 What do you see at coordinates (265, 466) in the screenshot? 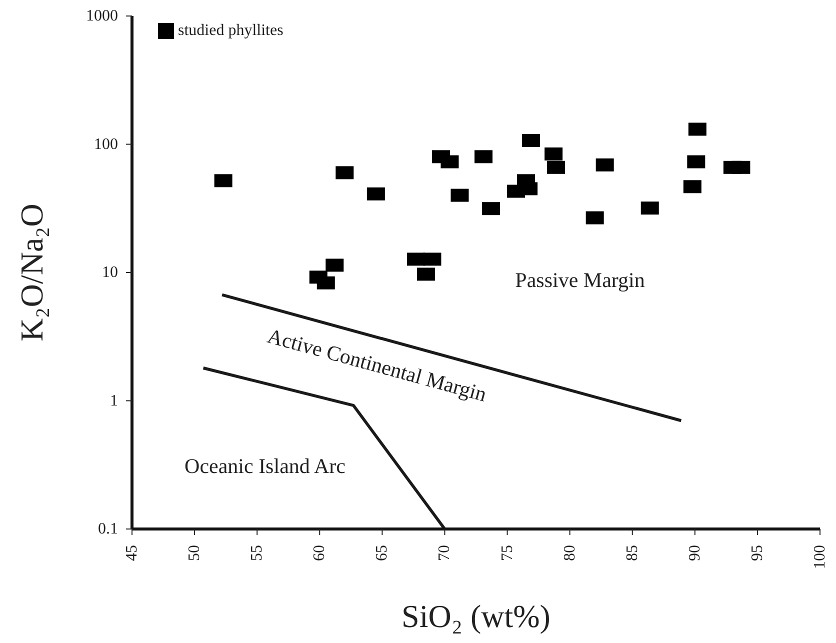
I see `annotation: Oceanic Island Arc` at bounding box center [265, 466].